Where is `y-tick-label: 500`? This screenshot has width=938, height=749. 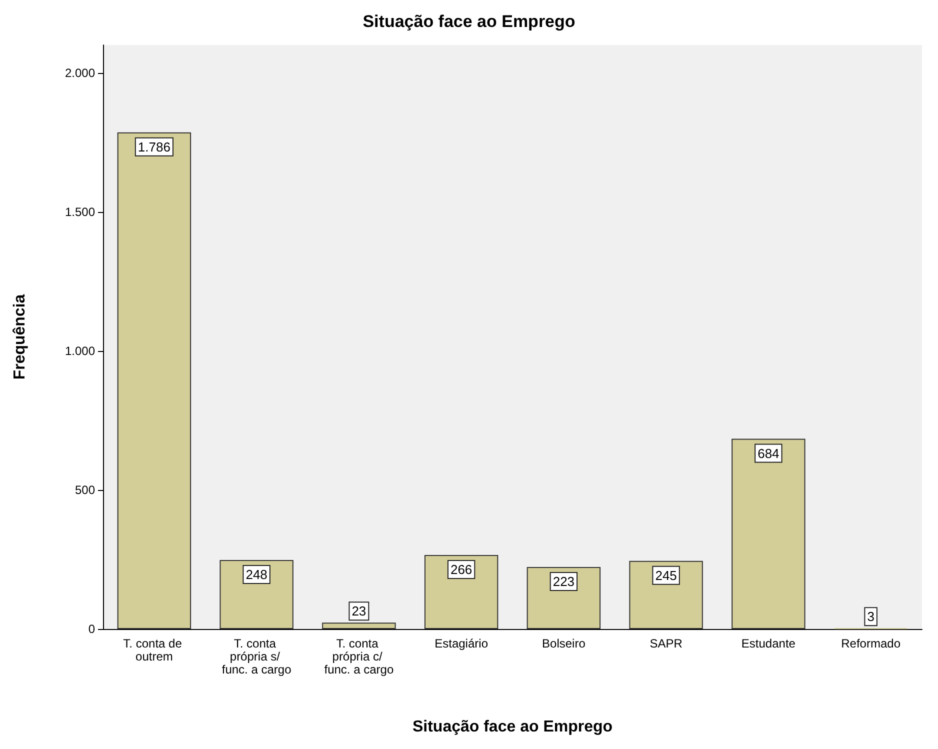
y-tick-label: 500 is located at coordinates (85, 489).